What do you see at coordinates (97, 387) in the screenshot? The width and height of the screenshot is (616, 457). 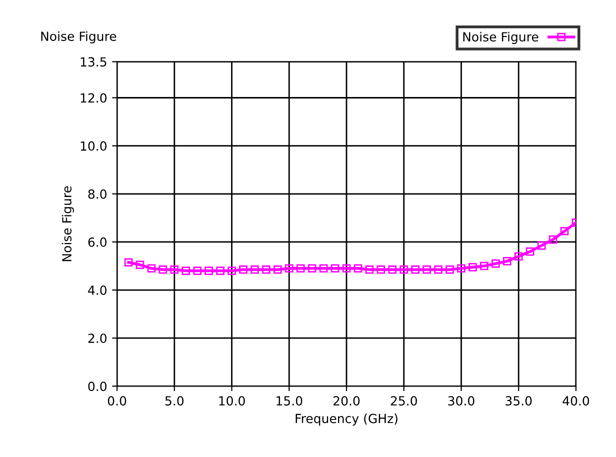 I see `y-tick-label: 0.0` at bounding box center [97, 387].